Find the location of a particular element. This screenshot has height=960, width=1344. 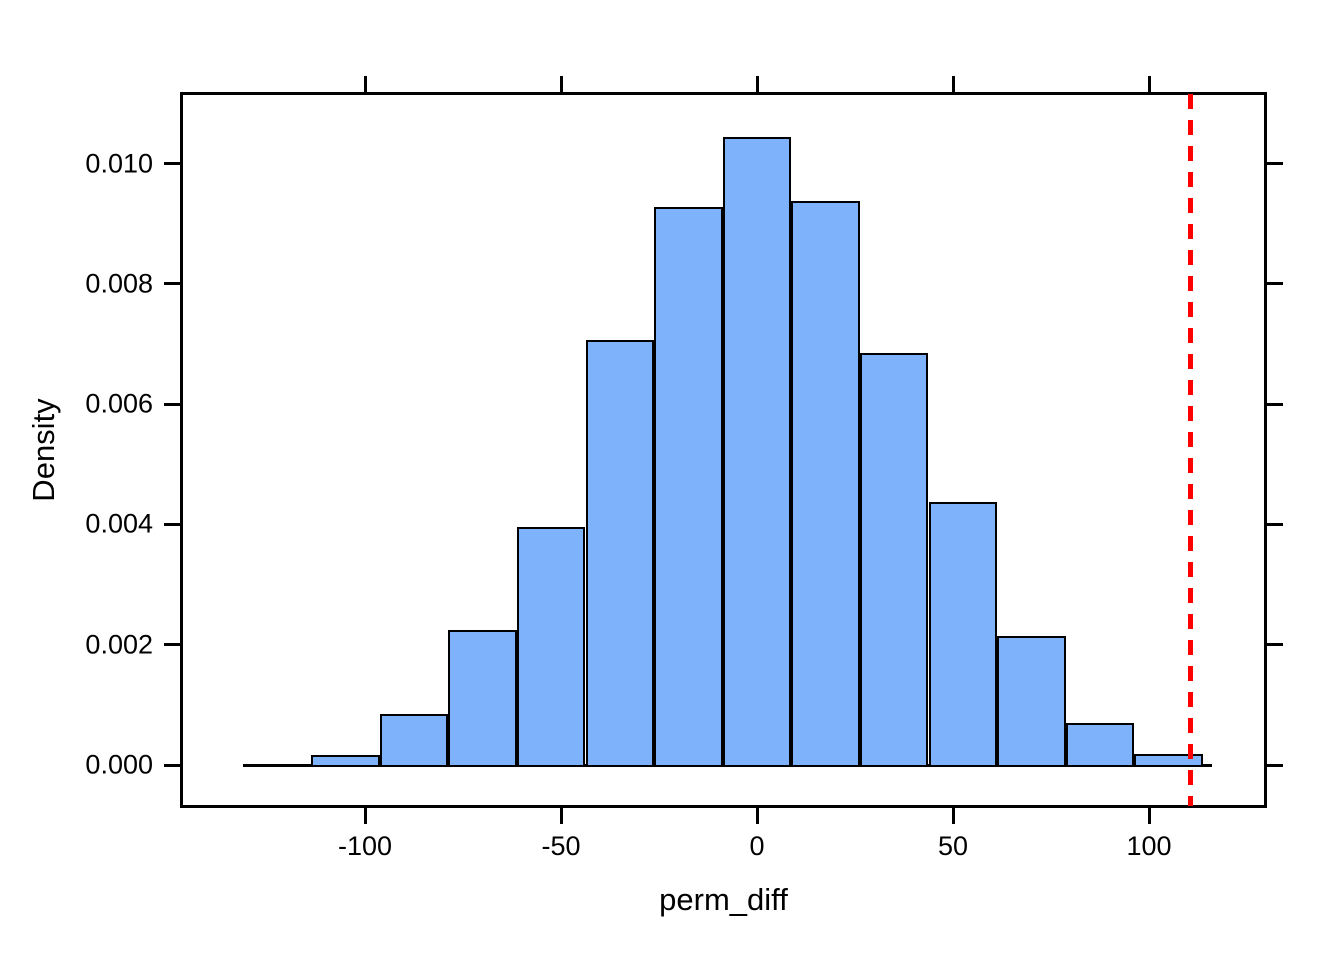

x-axis-tick-label: 100 is located at coordinates (1149, 846).